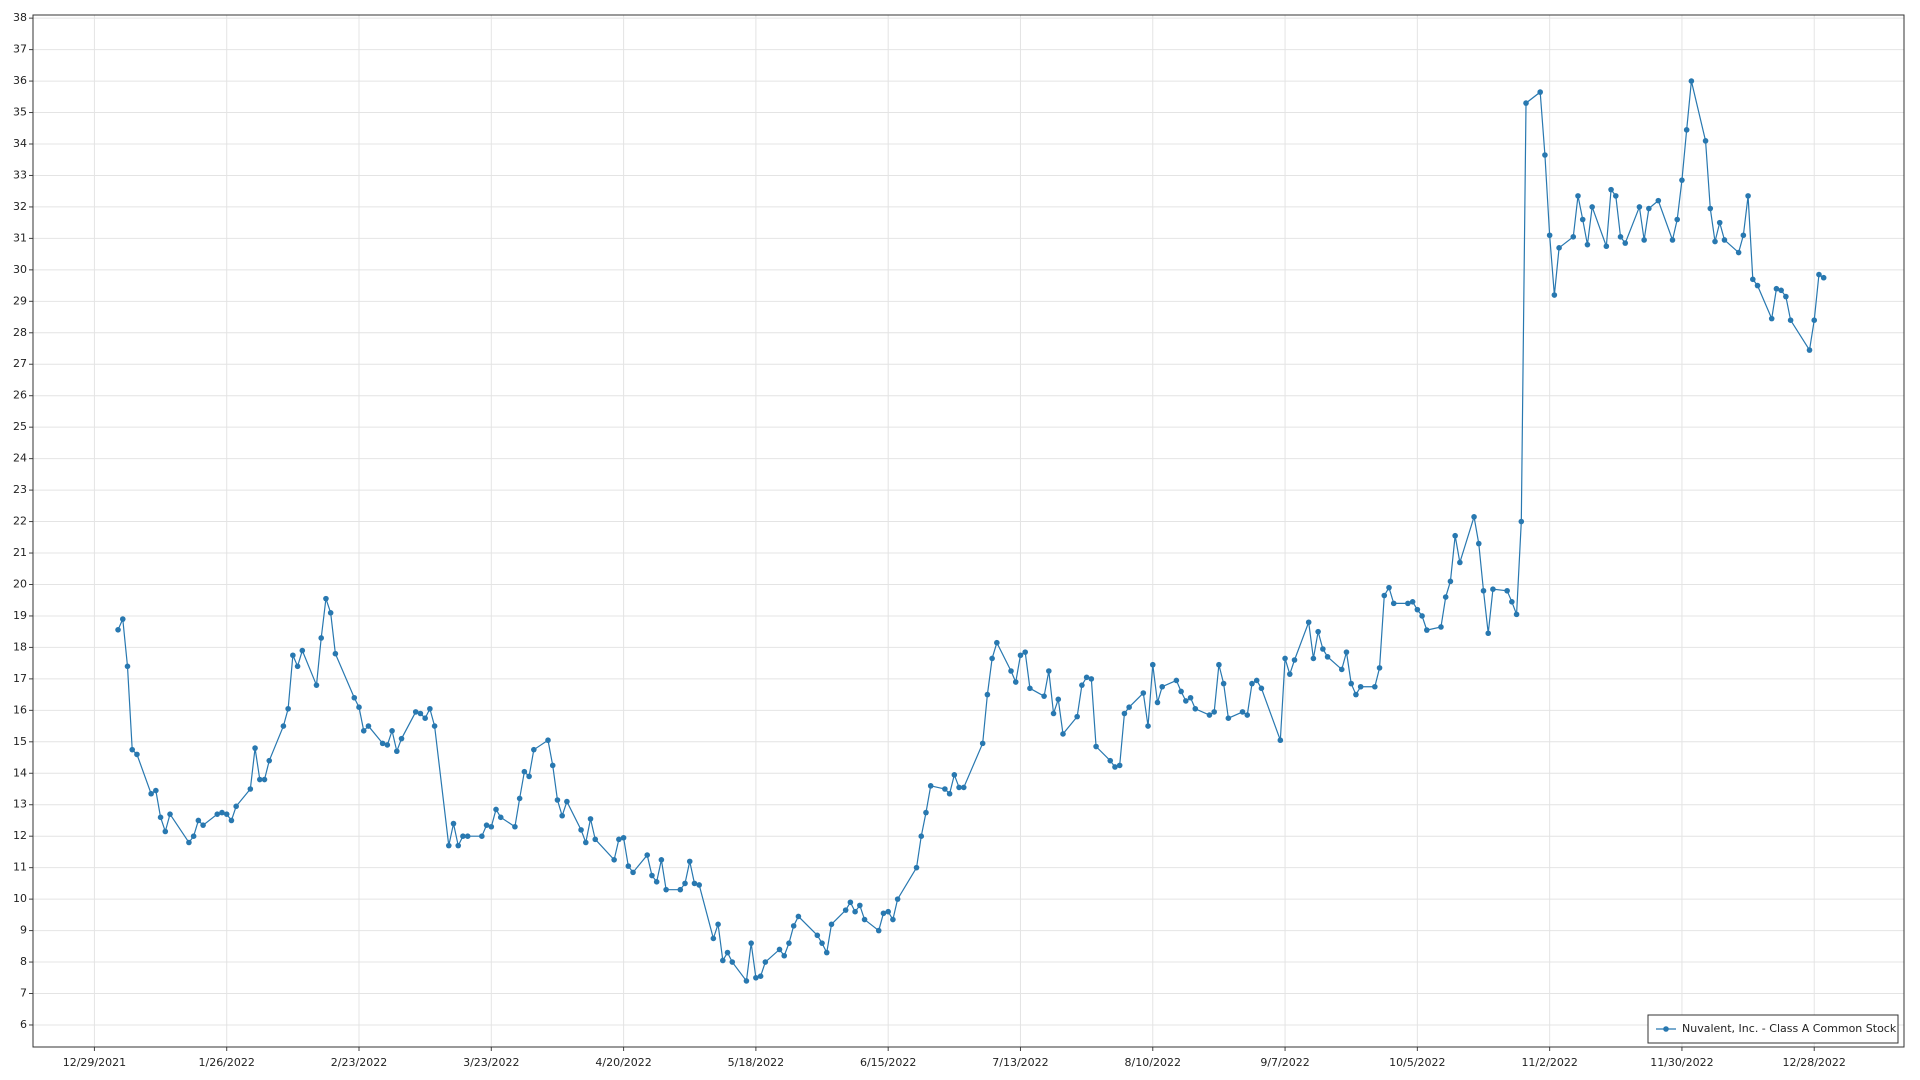  What do you see at coordinates (20, 678) in the screenshot?
I see `y-tick-label: 17` at bounding box center [20, 678].